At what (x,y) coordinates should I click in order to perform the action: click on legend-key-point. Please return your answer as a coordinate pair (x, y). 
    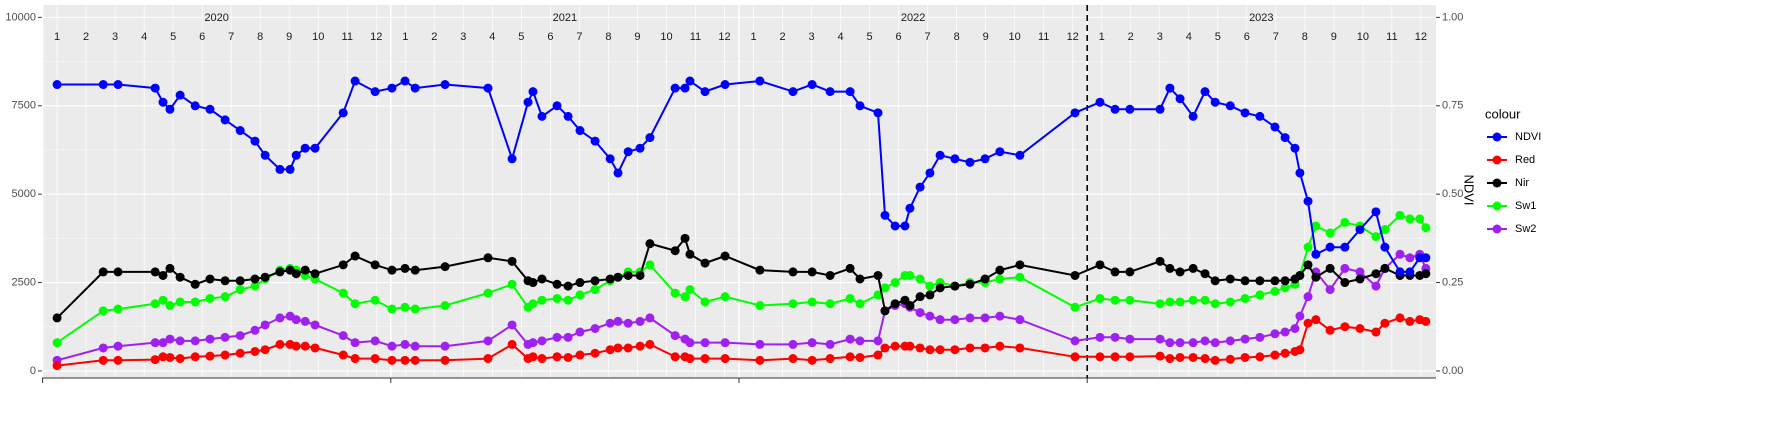
    Looking at the image, I should click on (1497, 206).